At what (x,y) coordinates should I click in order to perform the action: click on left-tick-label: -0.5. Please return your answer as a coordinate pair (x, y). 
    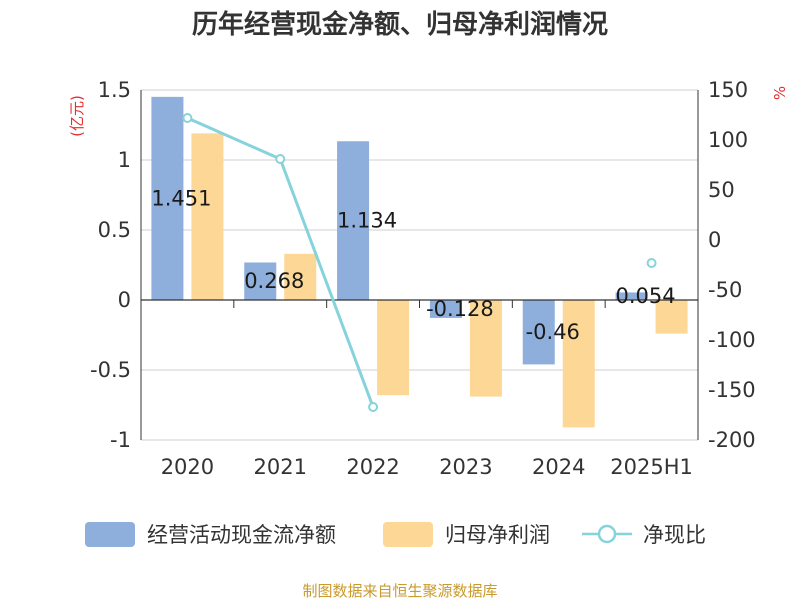
    Looking at the image, I should click on (110, 370).